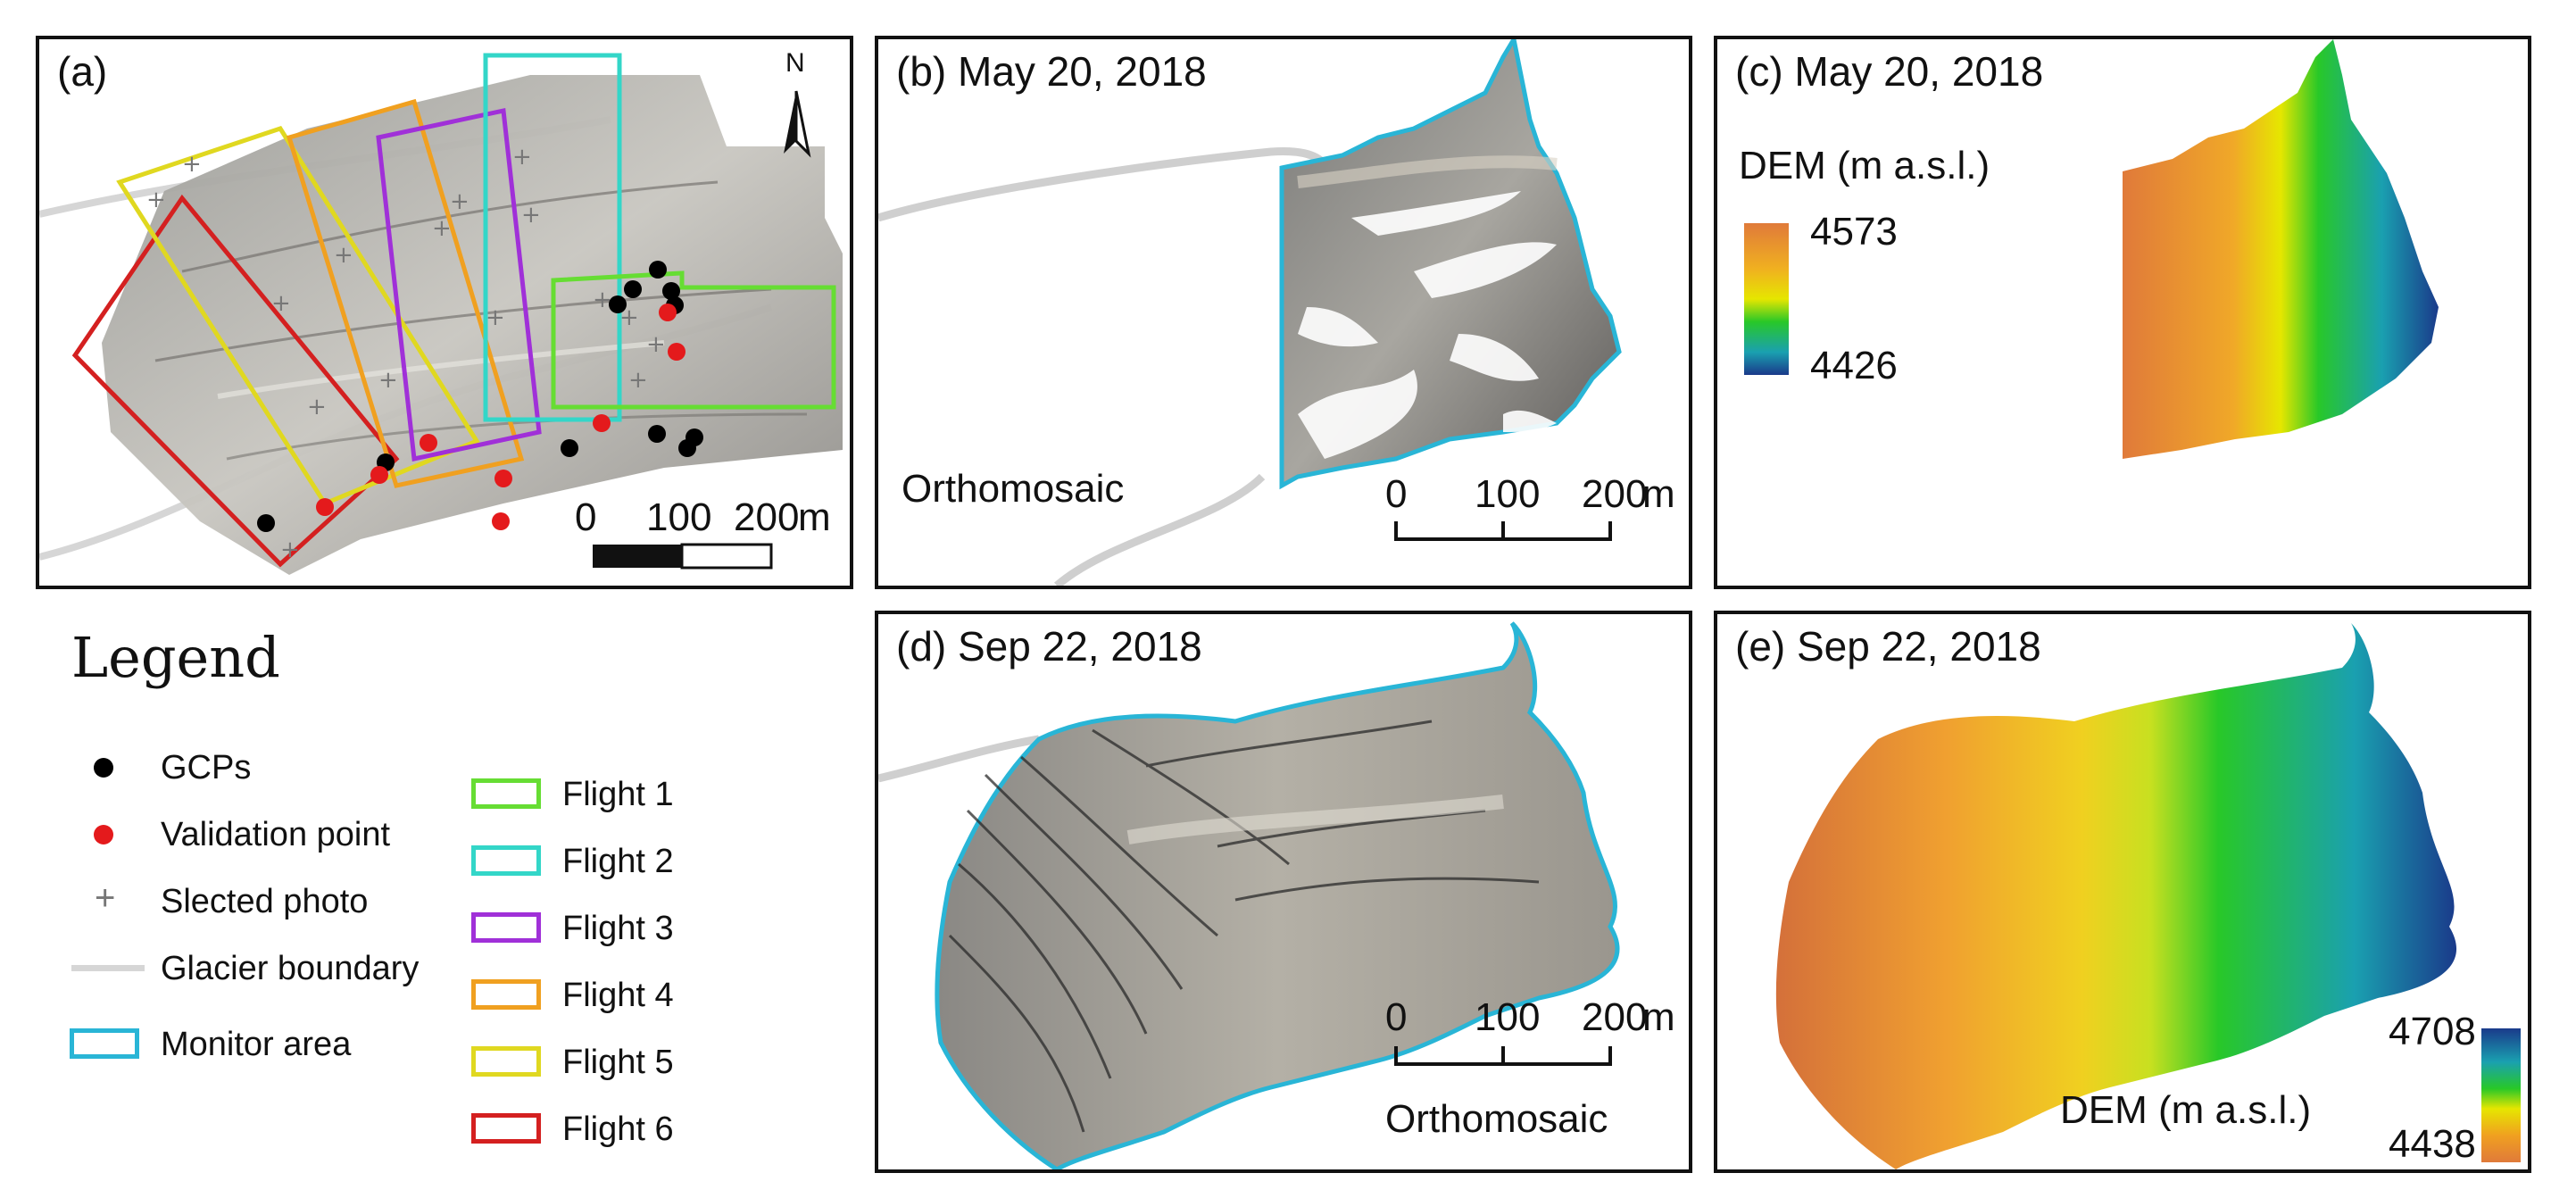 The width and height of the screenshot is (2576, 1198). What do you see at coordinates (797, 124) in the screenshot?
I see `north-arrow` at bounding box center [797, 124].